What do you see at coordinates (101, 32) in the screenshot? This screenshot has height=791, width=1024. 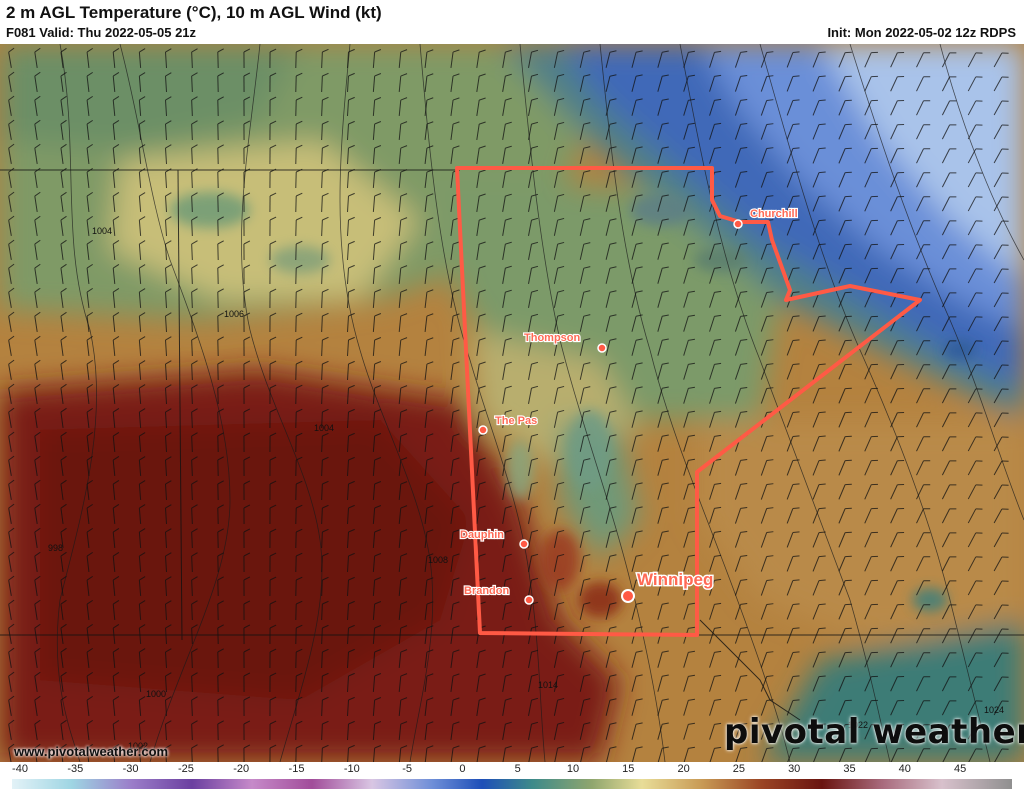 I see `valid-time: F081 Valid: Thu 2022-05-05 21z` at bounding box center [101, 32].